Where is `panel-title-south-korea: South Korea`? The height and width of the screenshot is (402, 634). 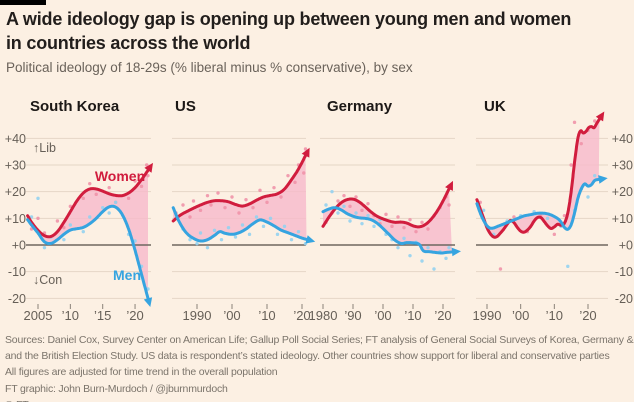 panel-title-south-korea: South Korea is located at coordinates (75, 106).